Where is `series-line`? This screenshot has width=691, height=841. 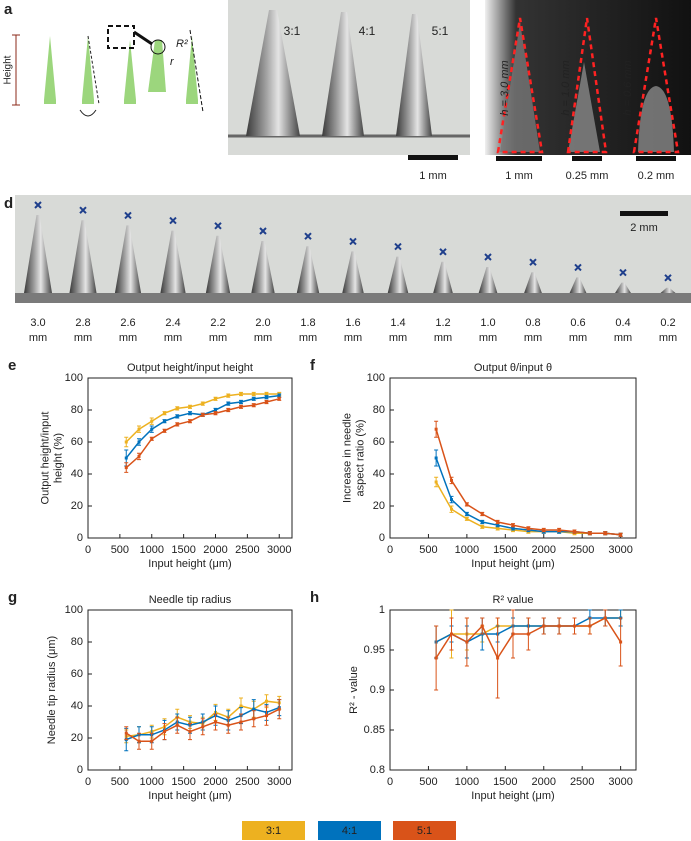 series-line is located at coordinates (528, 496).